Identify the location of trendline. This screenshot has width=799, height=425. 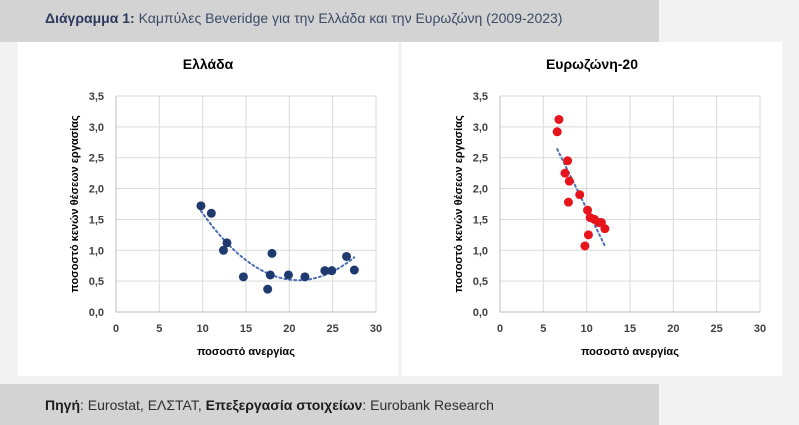
(581, 197).